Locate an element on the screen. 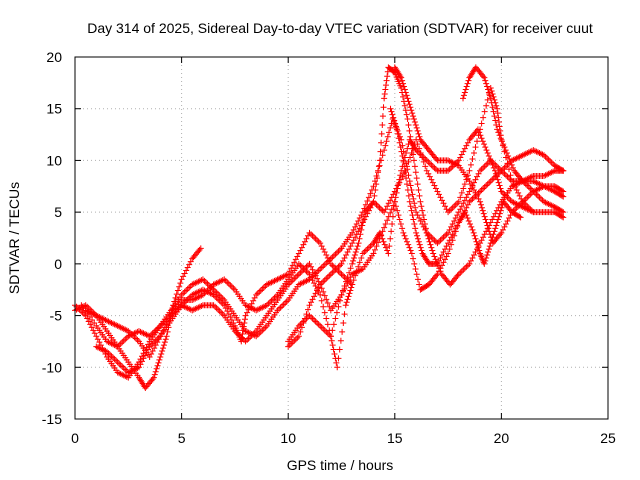 The width and height of the screenshot is (640, 480). x-axis-label: GPS time / hours is located at coordinates (340, 465).